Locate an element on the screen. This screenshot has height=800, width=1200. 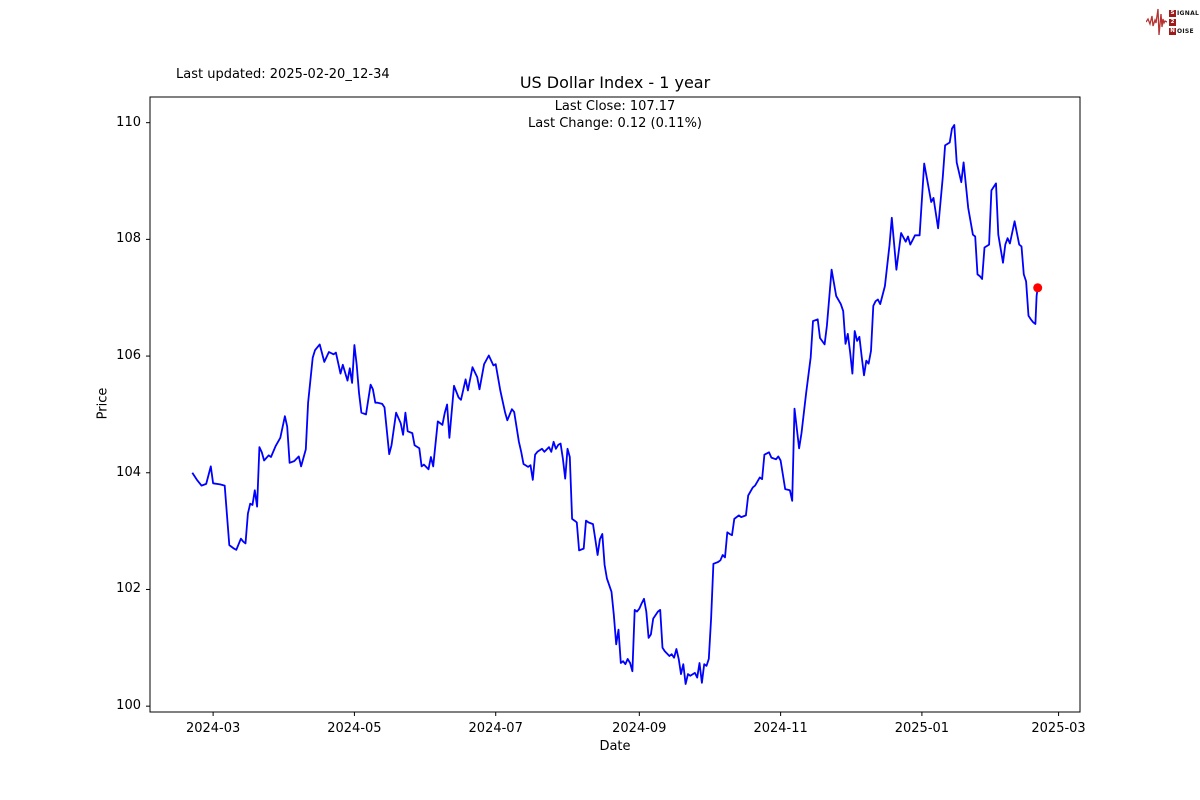
logo-text: S IGNAL 2 N OISE is located at coordinates (1184, 22).